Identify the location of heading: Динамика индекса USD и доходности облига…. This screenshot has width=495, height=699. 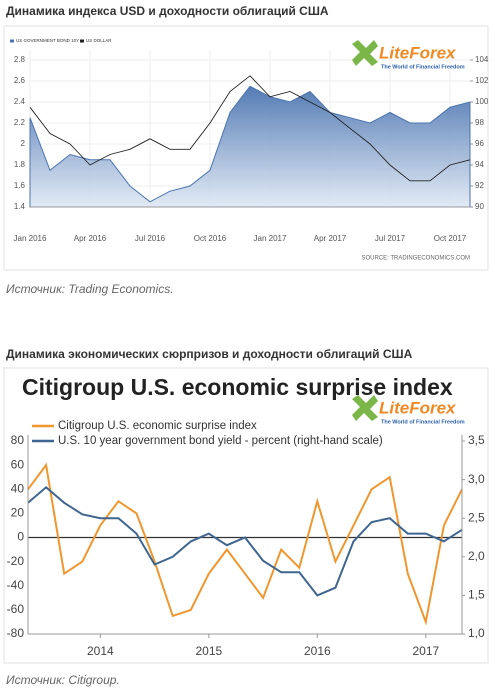
(167, 11).